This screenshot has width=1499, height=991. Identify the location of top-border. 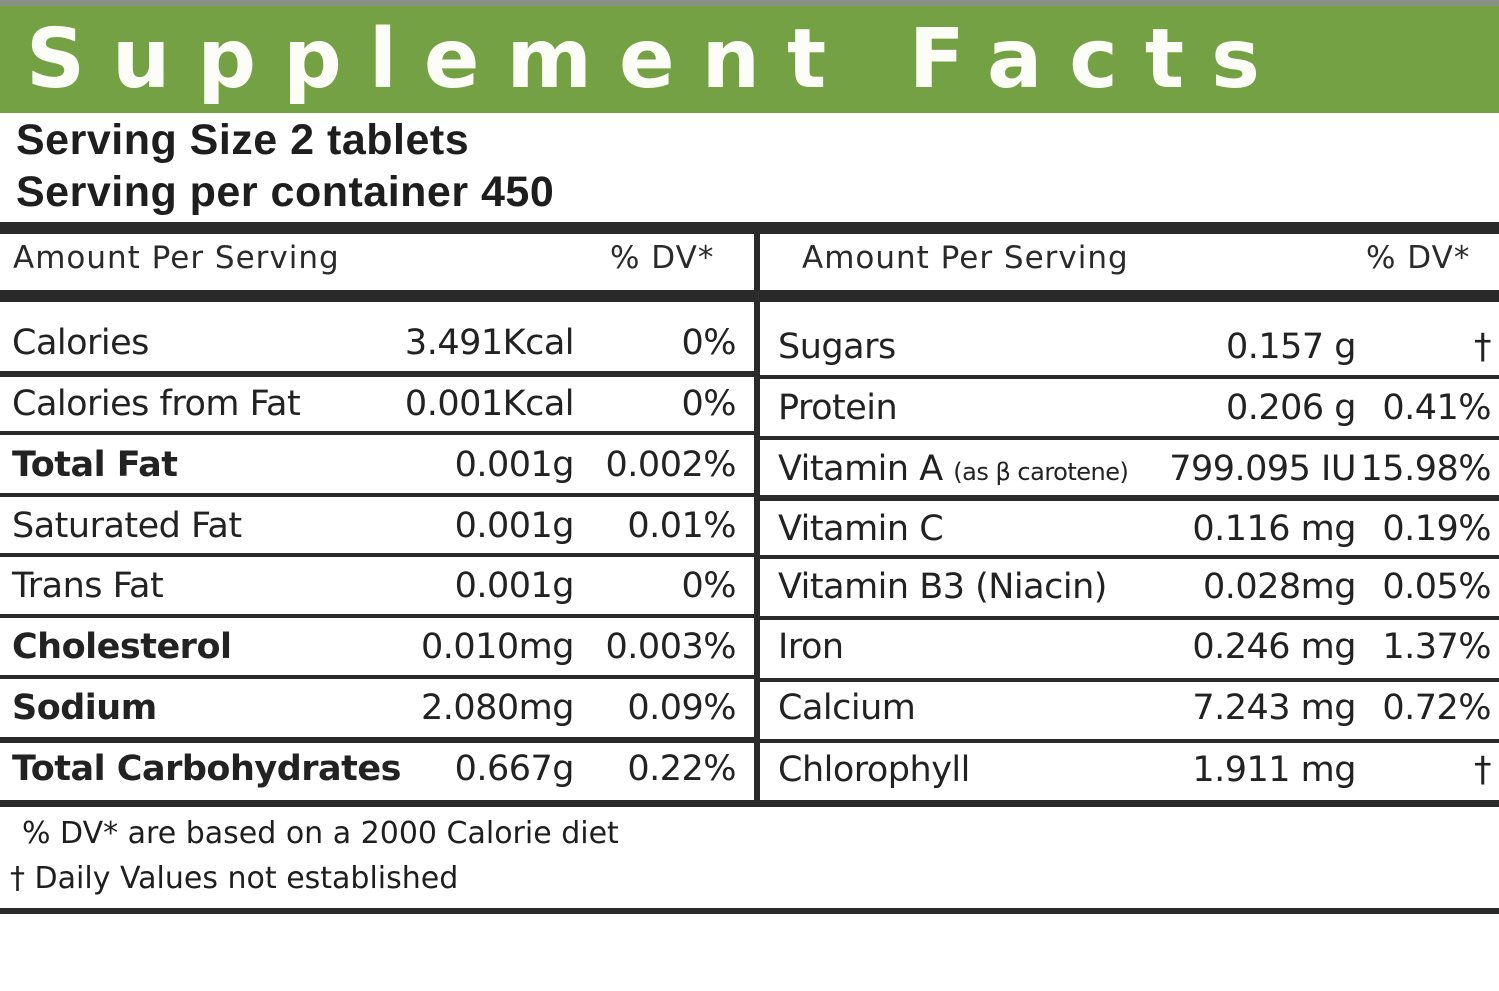
(749, 3).